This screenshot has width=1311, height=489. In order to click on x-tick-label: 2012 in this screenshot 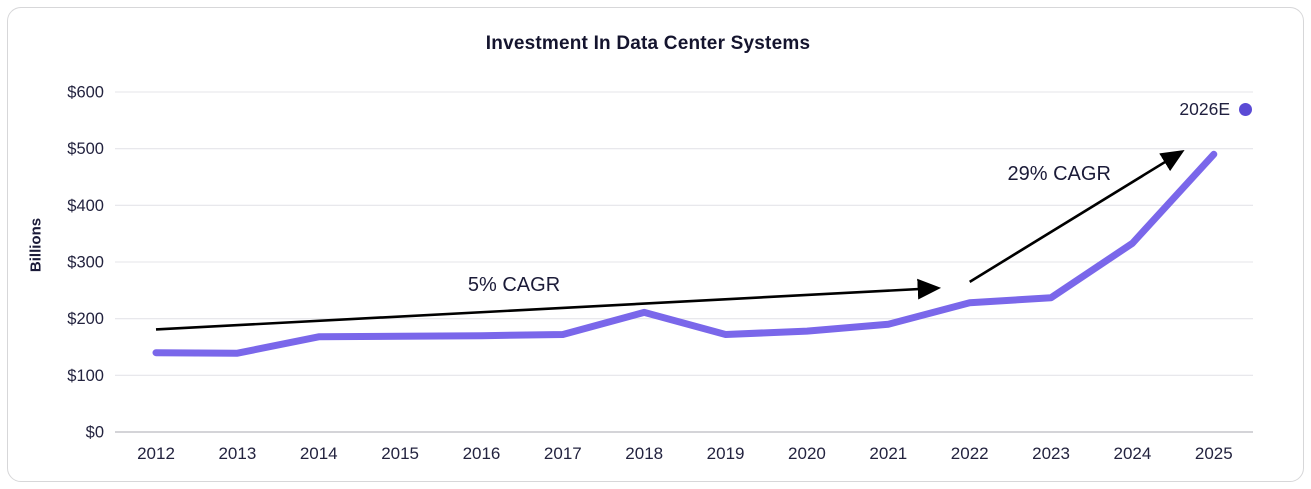, I will do `click(156, 453)`.